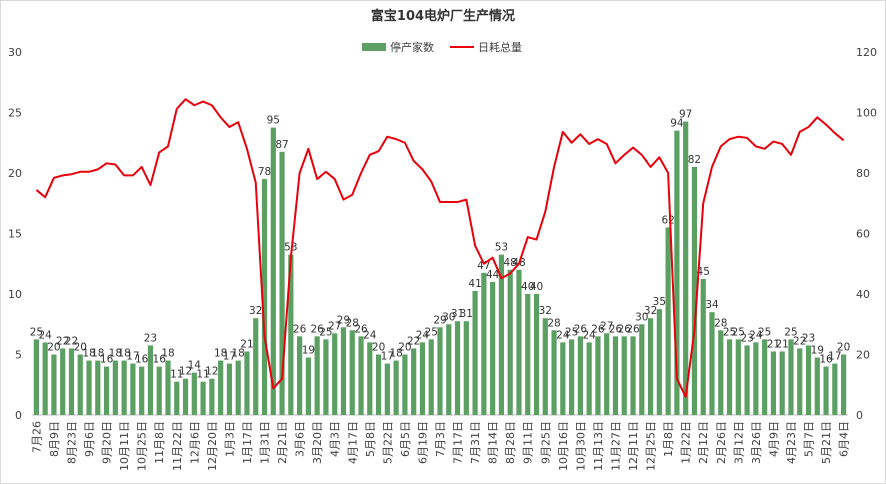 This screenshot has width=886, height=484. What do you see at coordinates (493, 275) in the screenshot?
I see `bar-value-label: 44` at bounding box center [493, 275].